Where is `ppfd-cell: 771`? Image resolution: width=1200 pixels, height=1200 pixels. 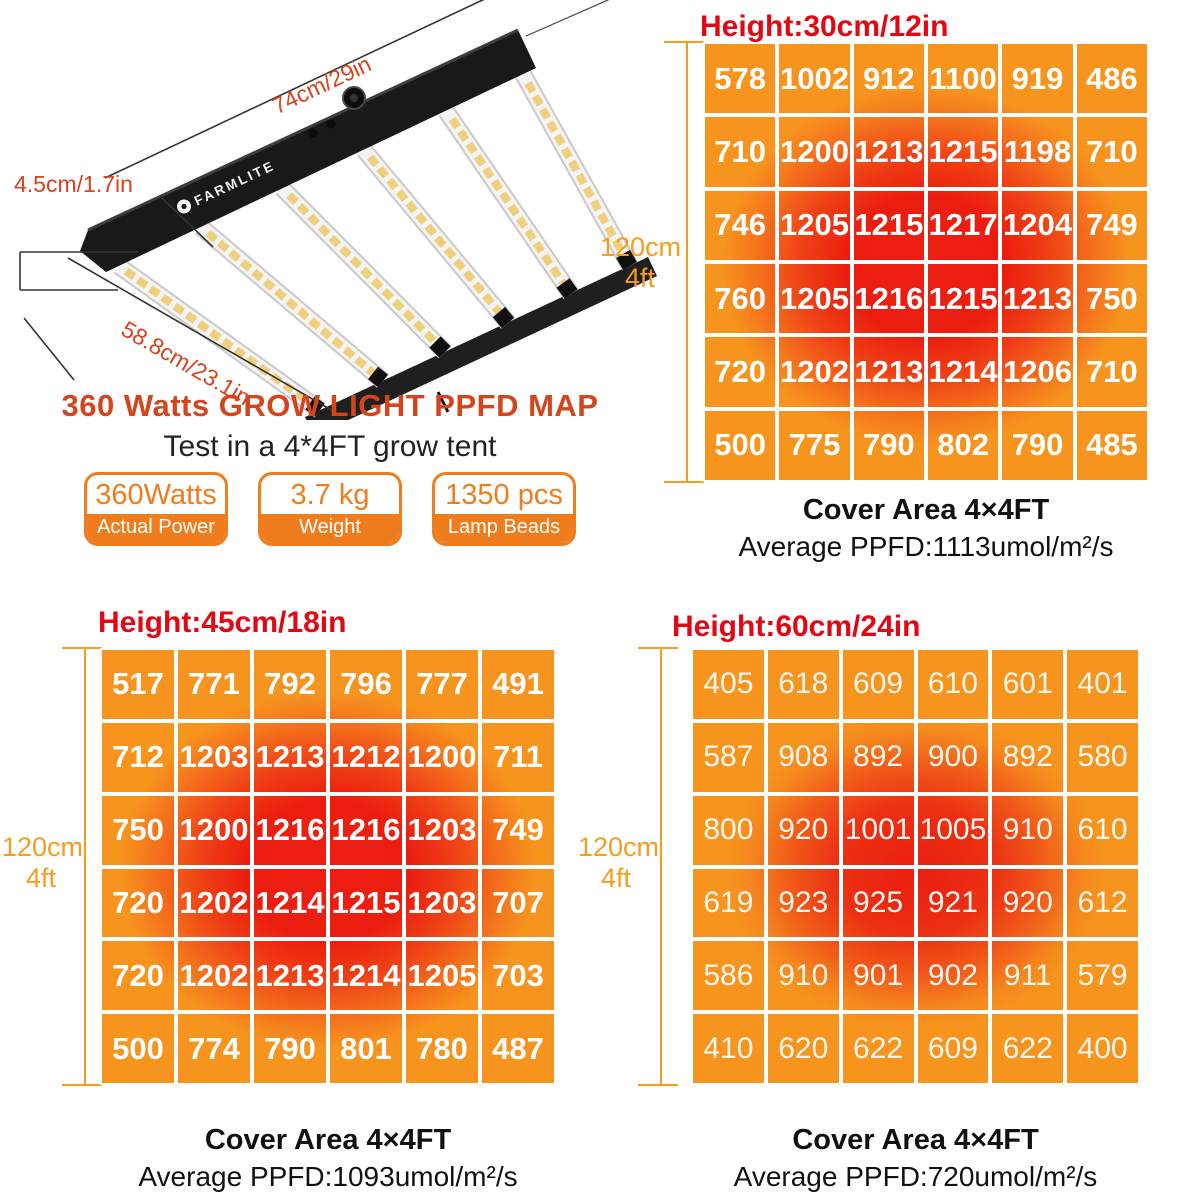
ppfd-cell: 771 is located at coordinates (214, 684).